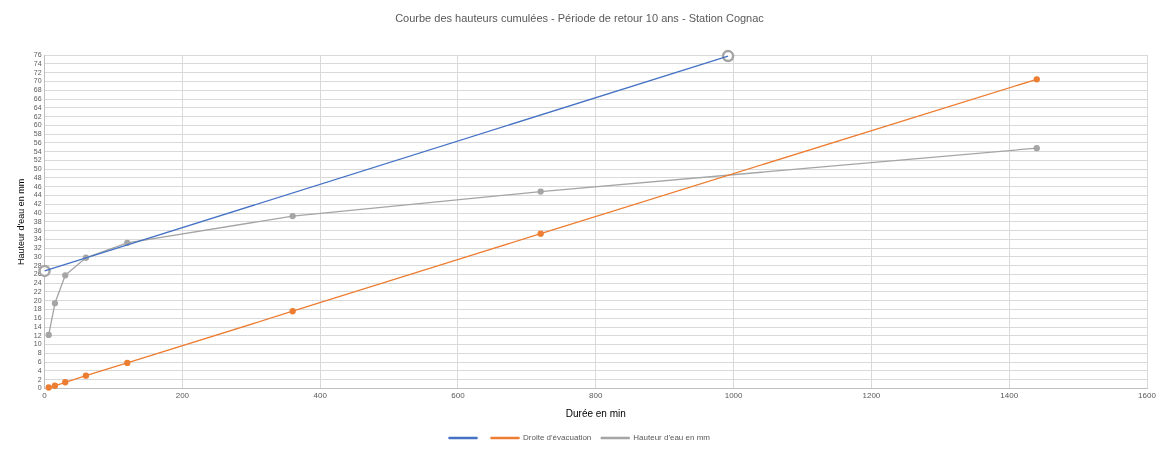 This screenshot has height=460, width=1169. Describe the element at coordinates (1009, 396) in the screenshot. I see `x-tick-label: 1400` at that location.